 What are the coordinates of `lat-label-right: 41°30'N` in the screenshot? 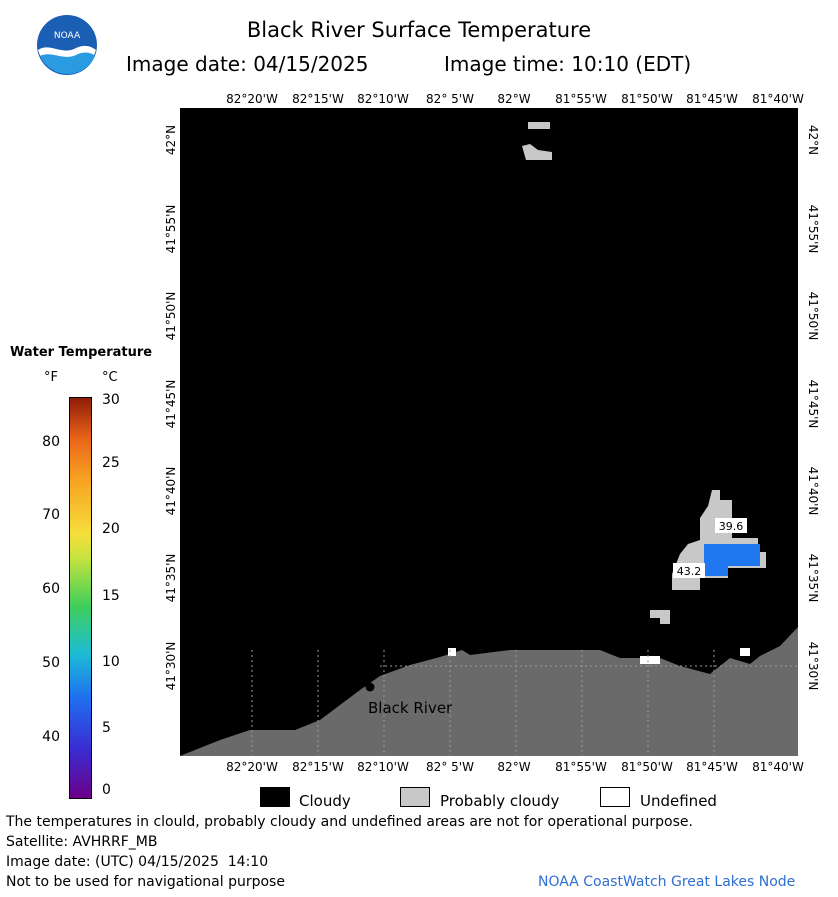 It's located at (813, 666).